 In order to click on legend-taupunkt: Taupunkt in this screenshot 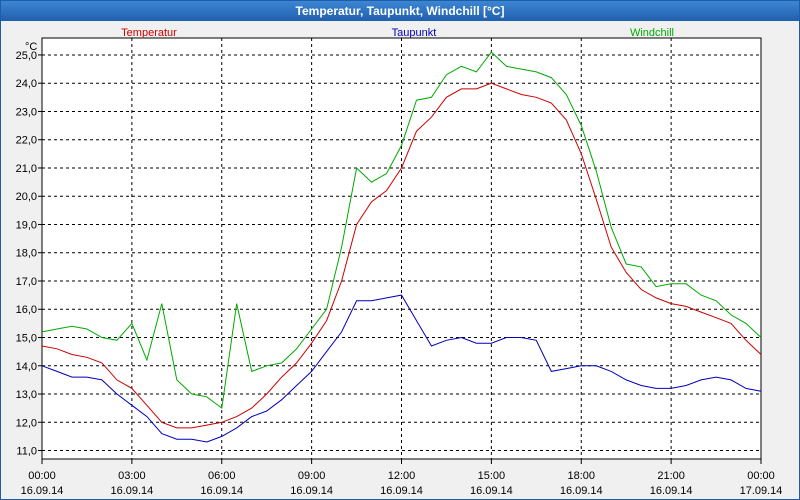, I will do `click(414, 33)`.